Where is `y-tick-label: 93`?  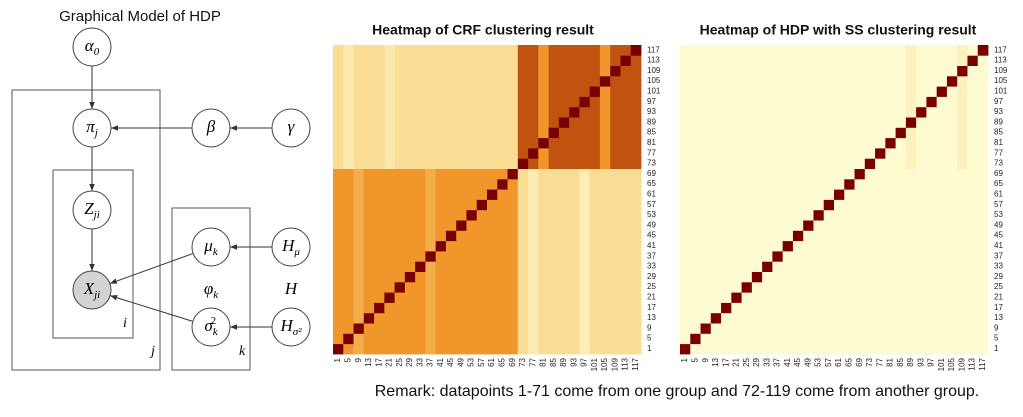
y-tick-label: 93 is located at coordinates (651, 111).